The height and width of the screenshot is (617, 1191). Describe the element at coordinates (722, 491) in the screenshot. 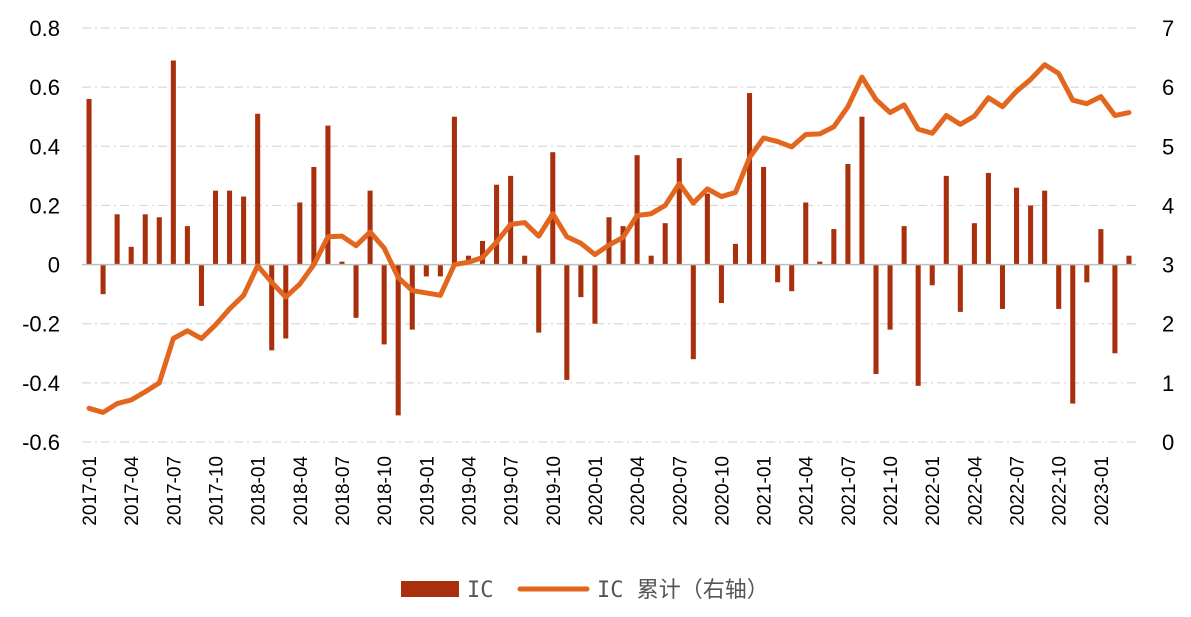

I see `x-tick-label: 2020-10` at that location.